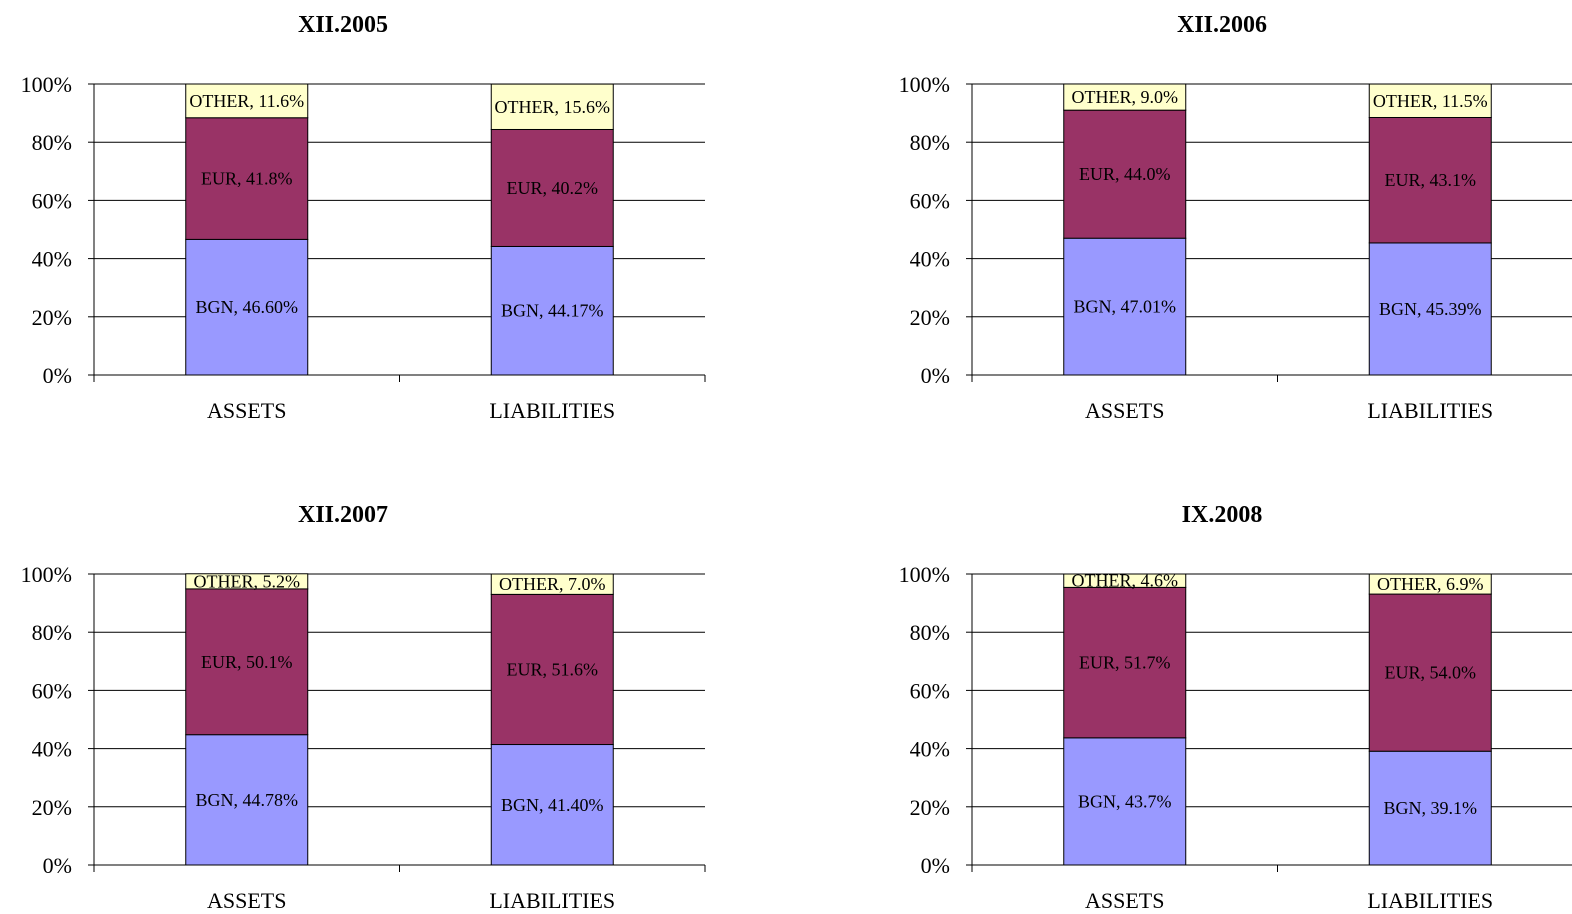  I want to click on data-label: BGN, 44.78%, so click(247, 800).